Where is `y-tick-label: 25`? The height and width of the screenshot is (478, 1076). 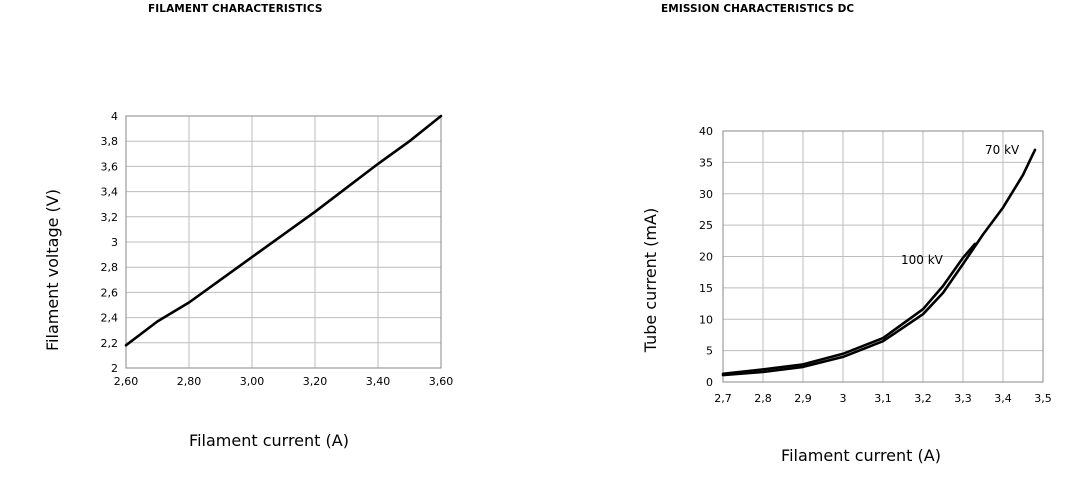 y-tick-label: 25 is located at coordinates (706, 225).